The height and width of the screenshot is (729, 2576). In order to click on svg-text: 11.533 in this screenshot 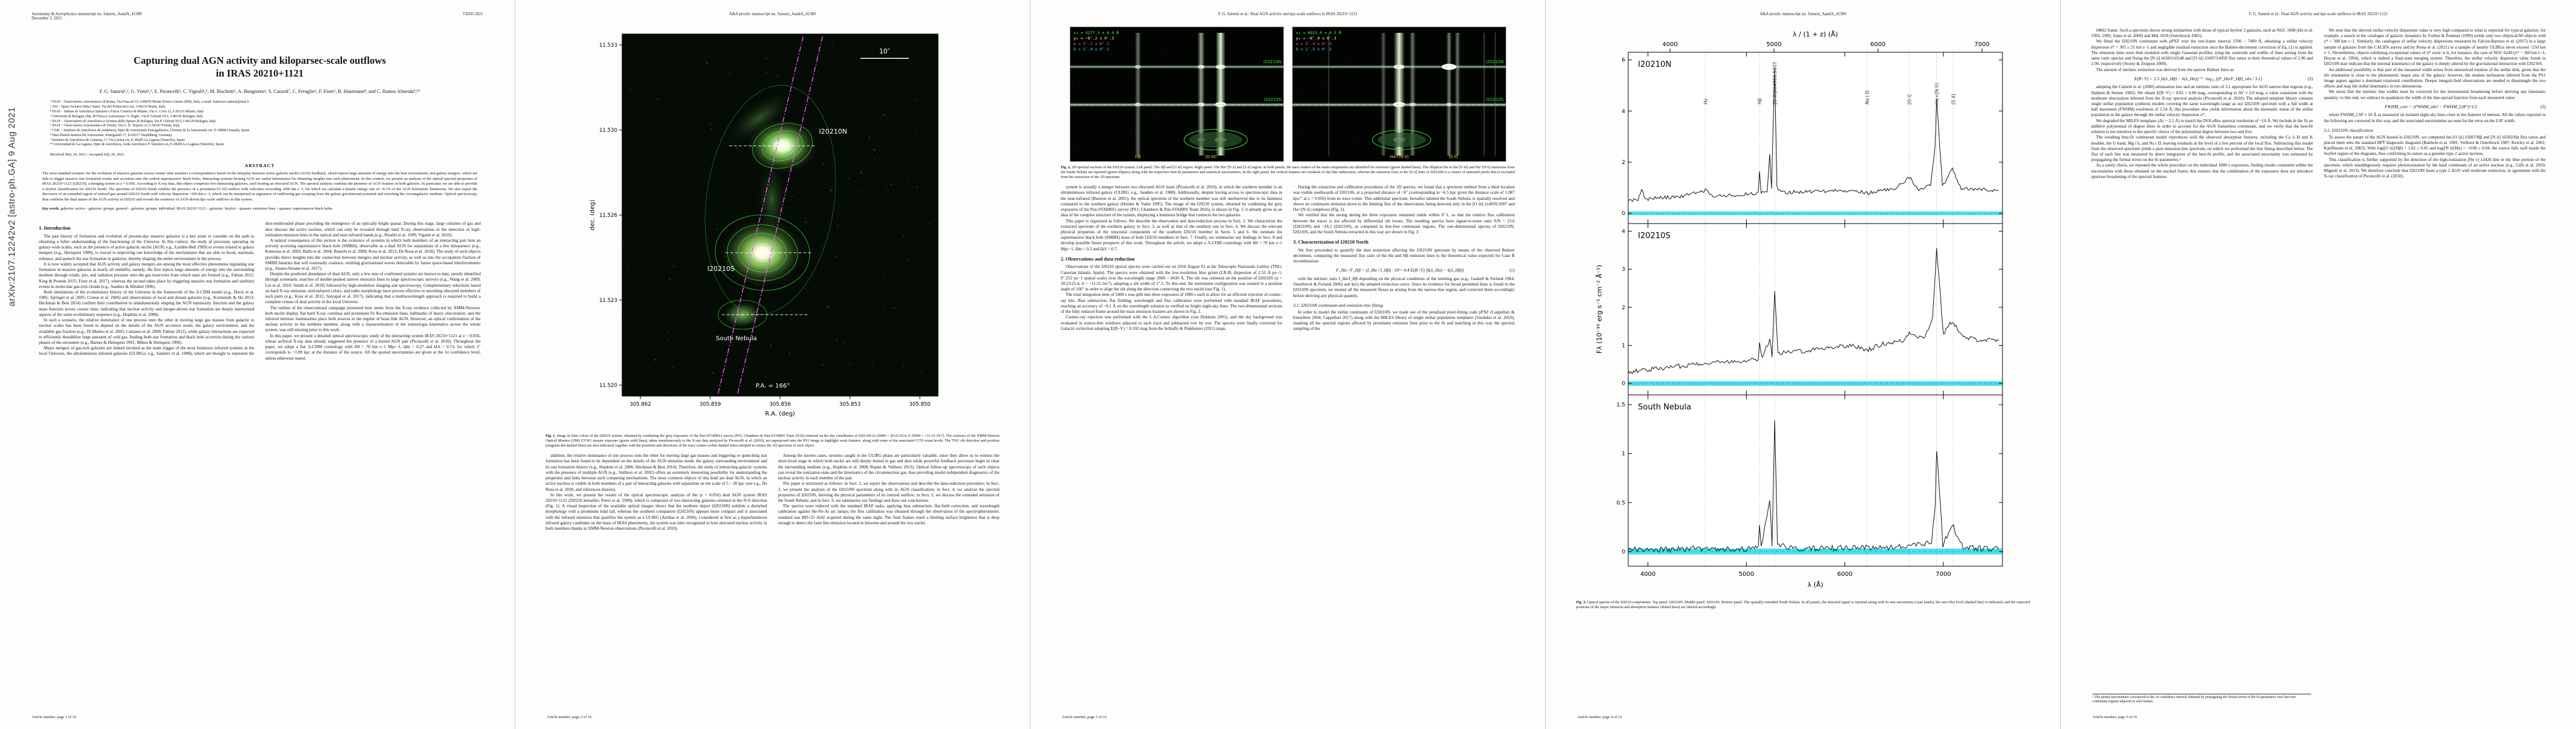, I will do `click(608, 46)`.